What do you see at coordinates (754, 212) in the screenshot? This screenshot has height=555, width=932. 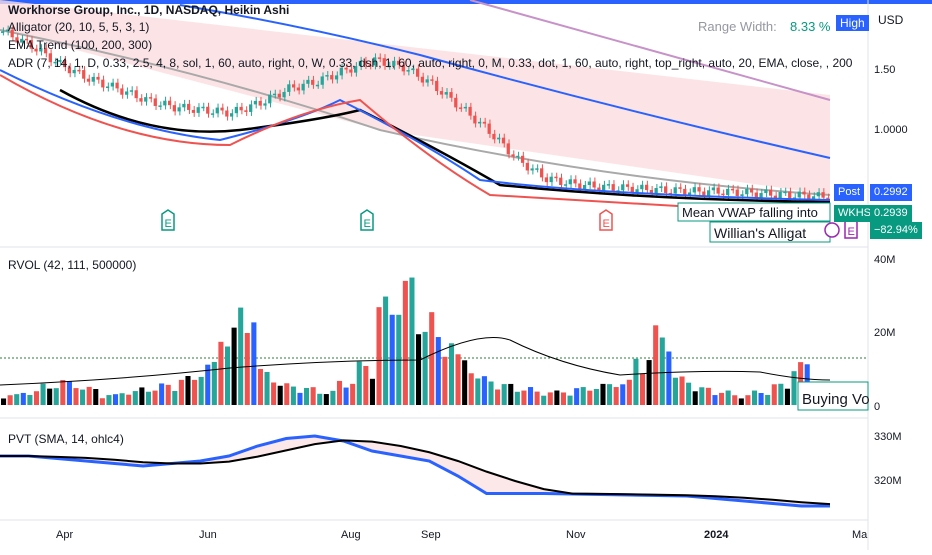 I see `mean-vwap-box` at bounding box center [754, 212].